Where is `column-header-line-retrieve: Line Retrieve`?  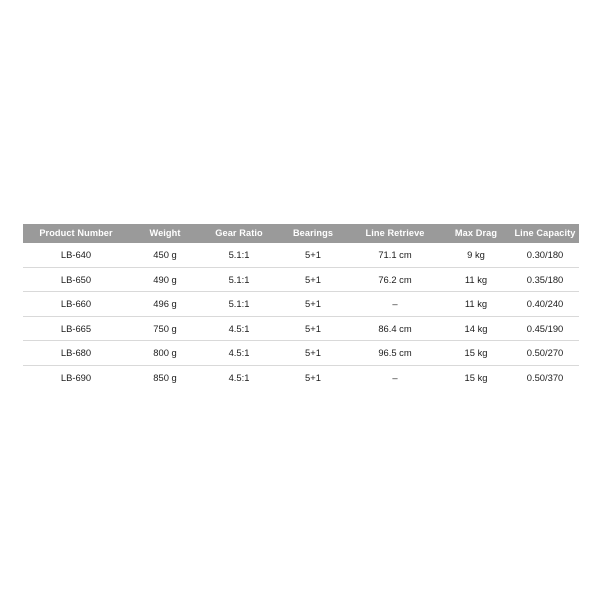
column-header-line-retrieve: Line Retrieve is located at coordinates (395, 233).